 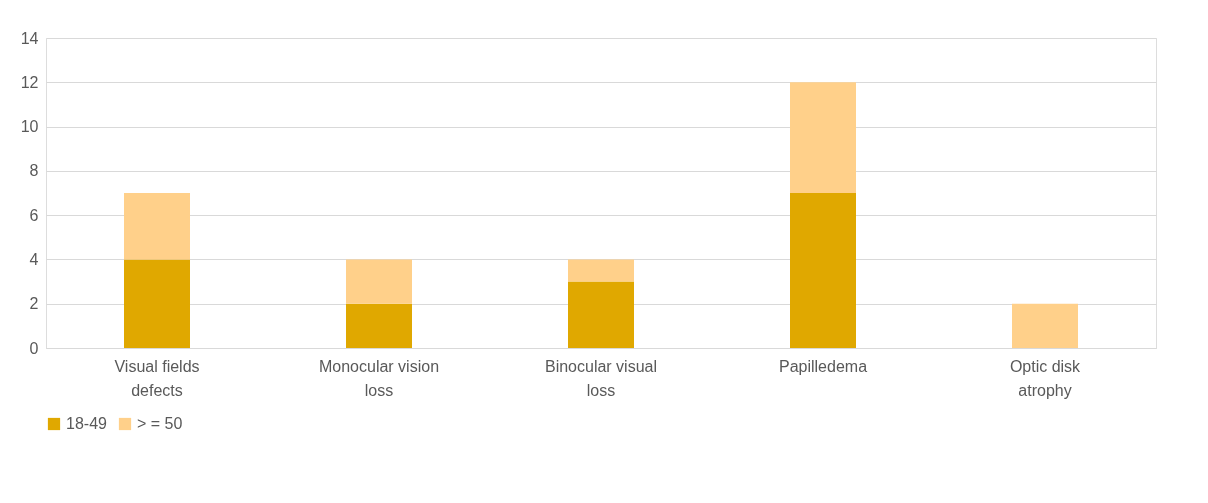 What do you see at coordinates (87, 423) in the screenshot?
I see `legend-label: 18-49` at bounding box center [87, 423].